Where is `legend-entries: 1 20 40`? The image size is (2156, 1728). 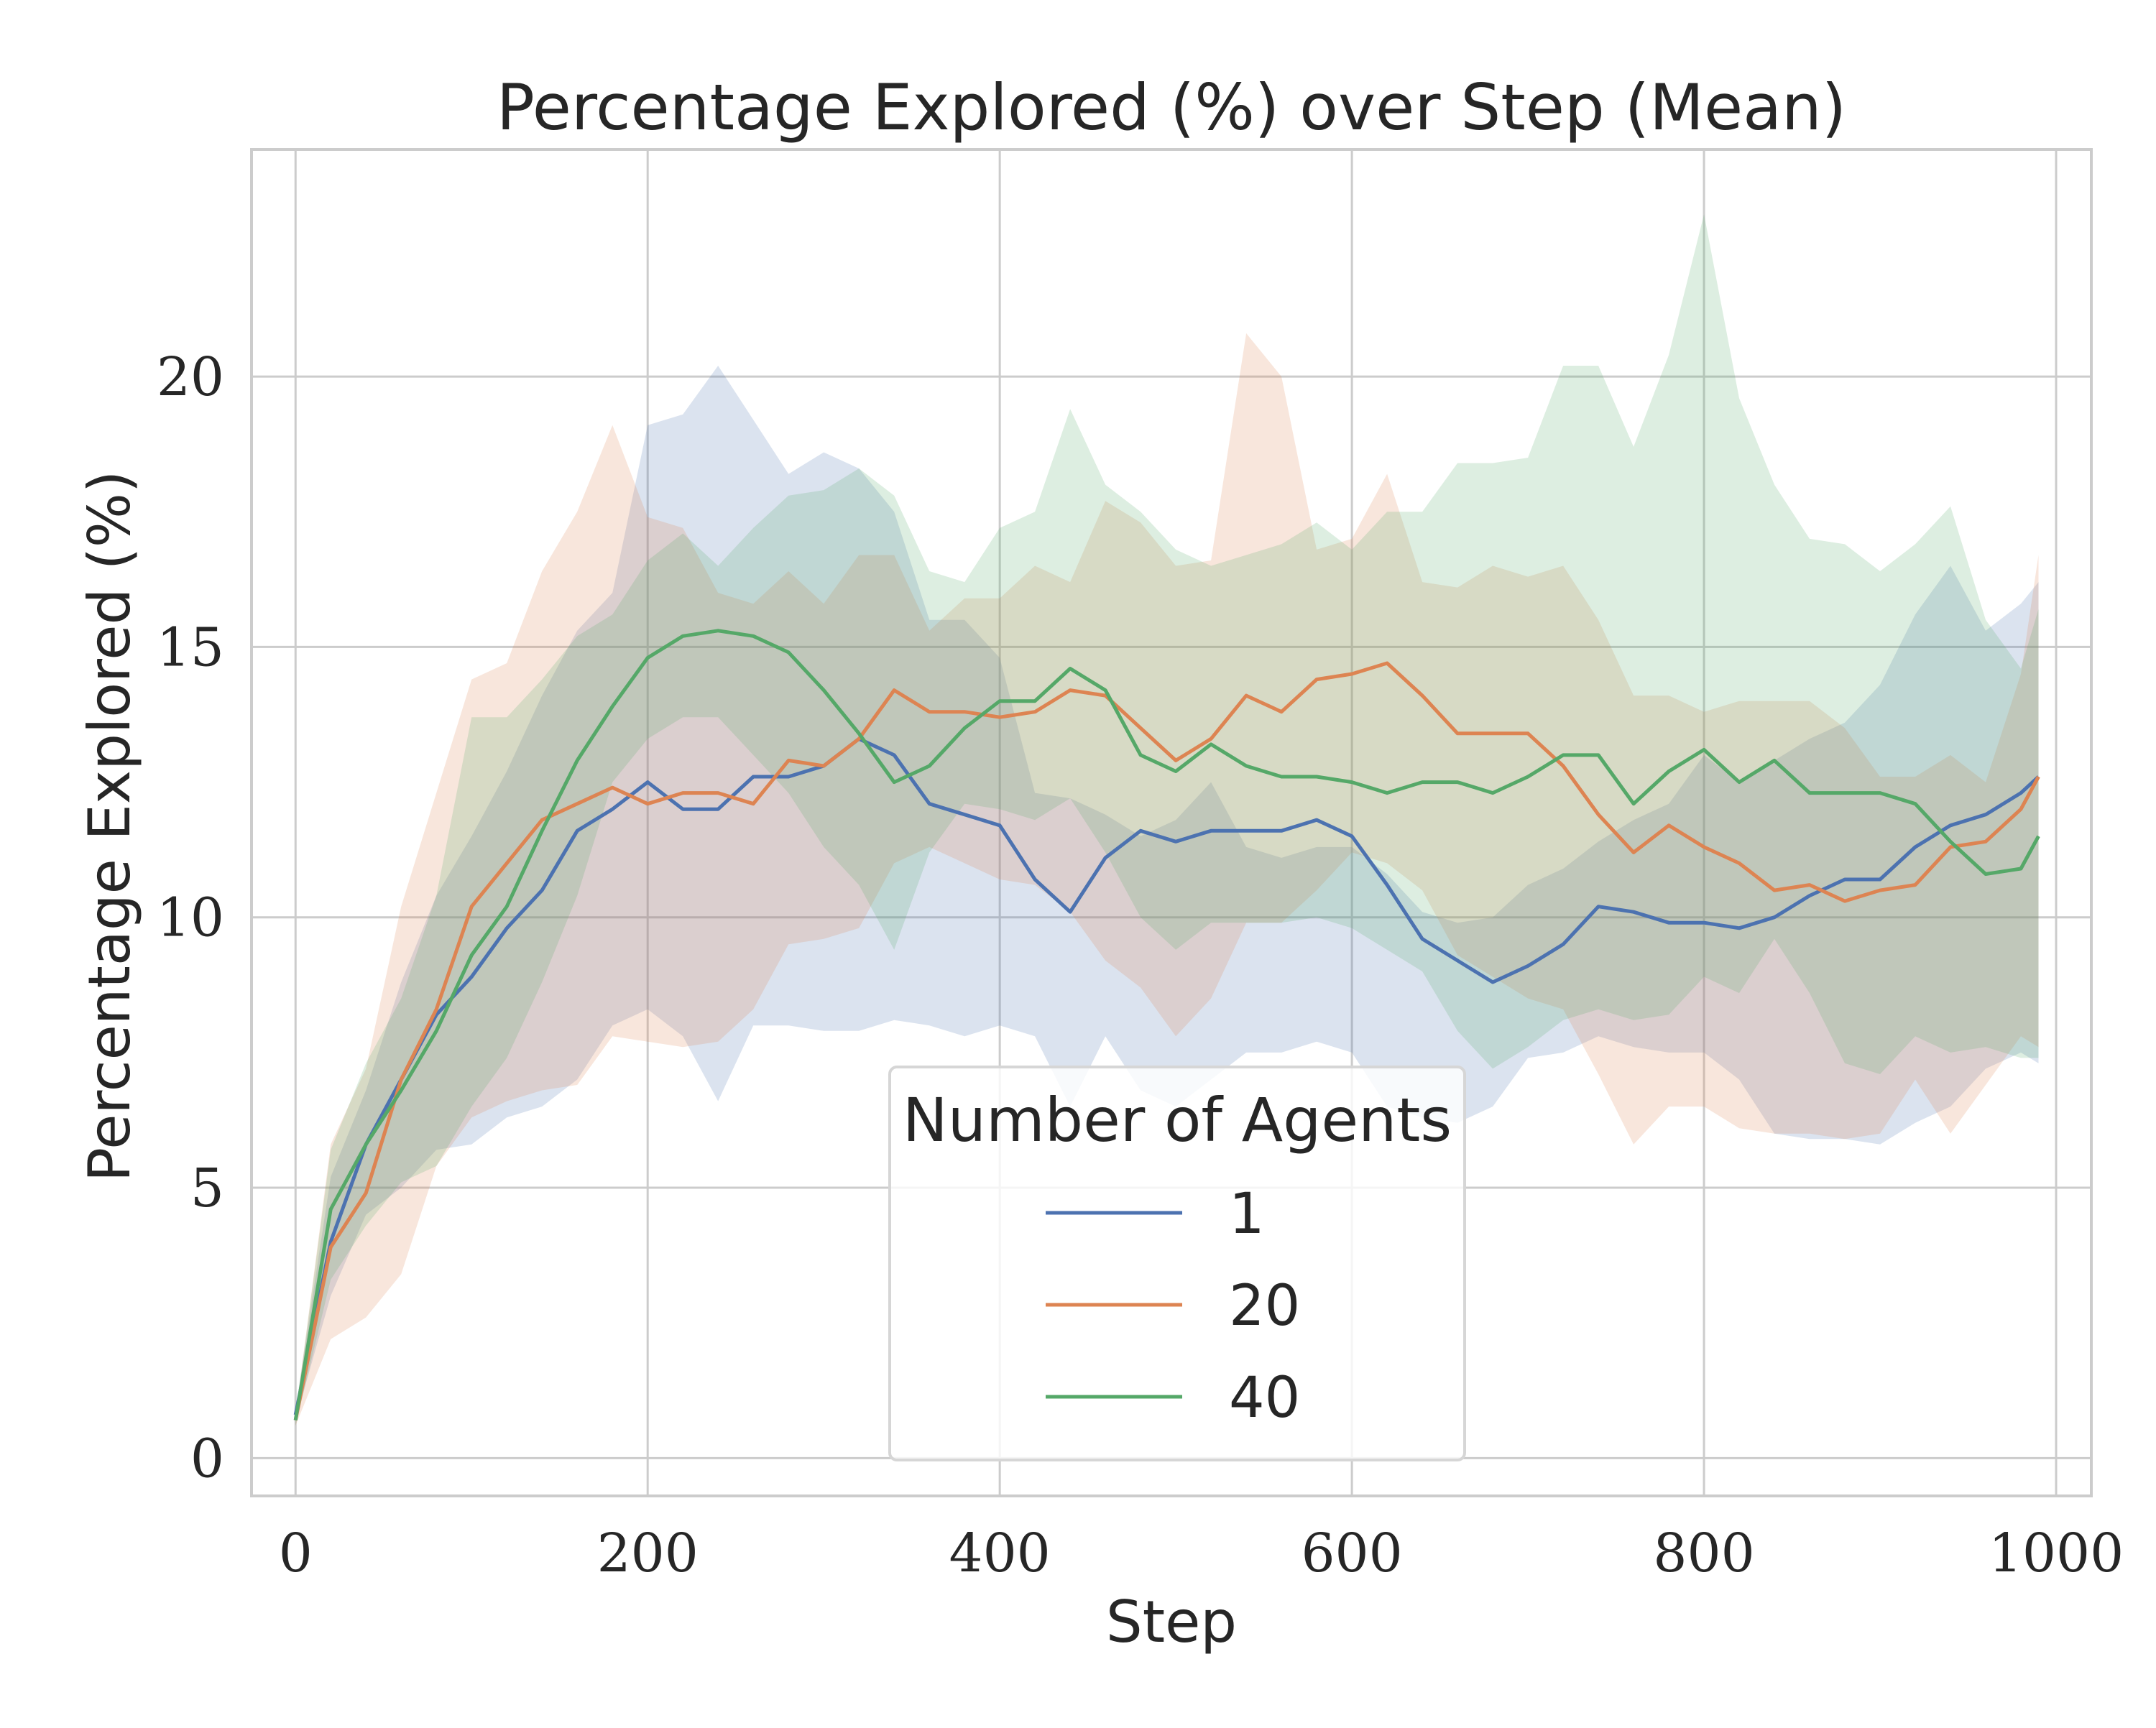 legend-entries: 1 20 40 is located at coordinates (1173, 1306).